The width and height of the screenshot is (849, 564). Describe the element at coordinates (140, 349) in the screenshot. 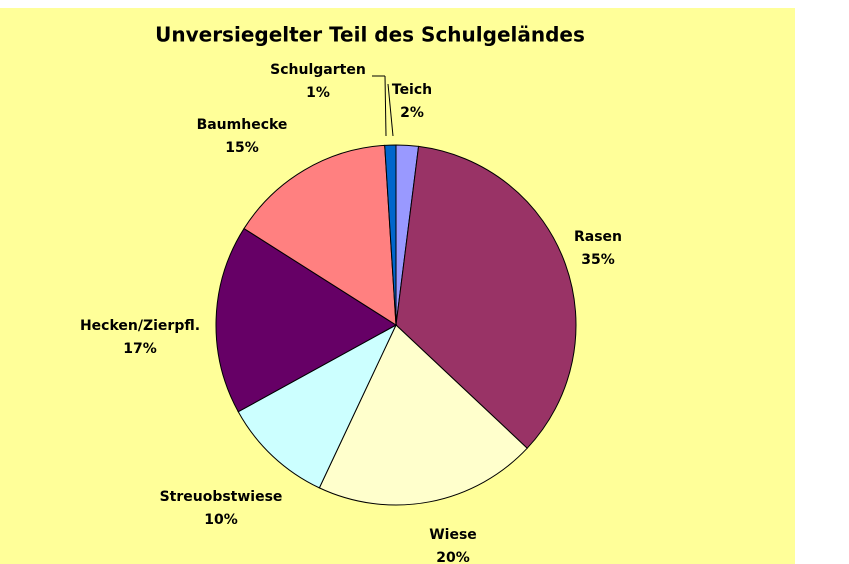

I see `slice-value-label: 17%` at that location.